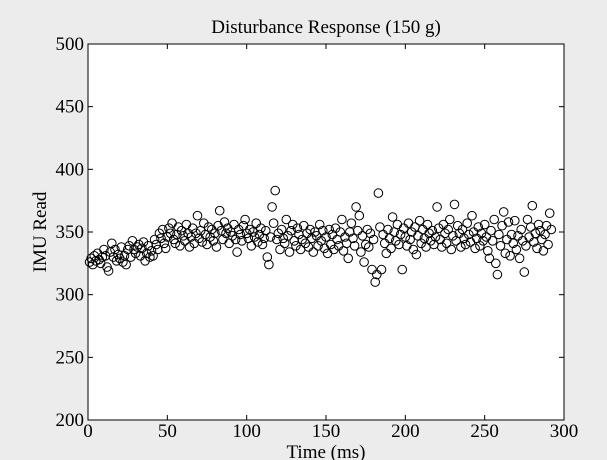  I want to click on y-tick-label: 350, so click(70, 232).